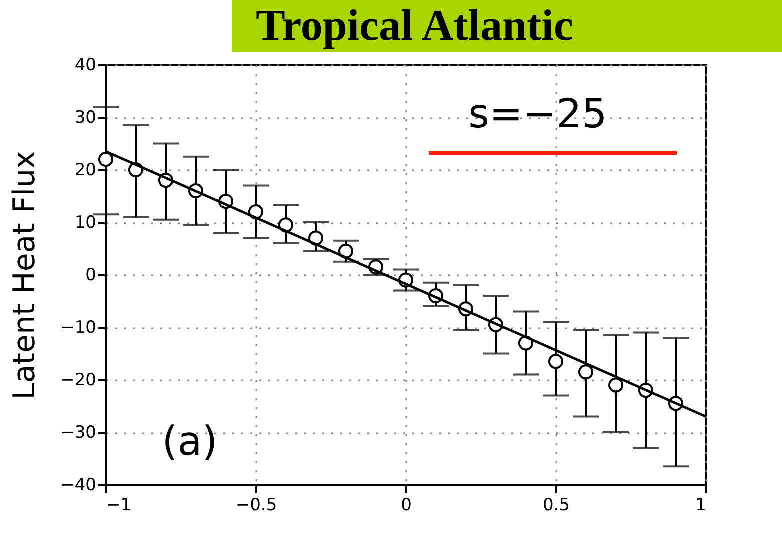 The height and width of the screenshot is (533, 782). What do you see at coordinates (85, 118) in the screenshot?
I see `y-tick-label: 30` at bounding box center [85, 118].